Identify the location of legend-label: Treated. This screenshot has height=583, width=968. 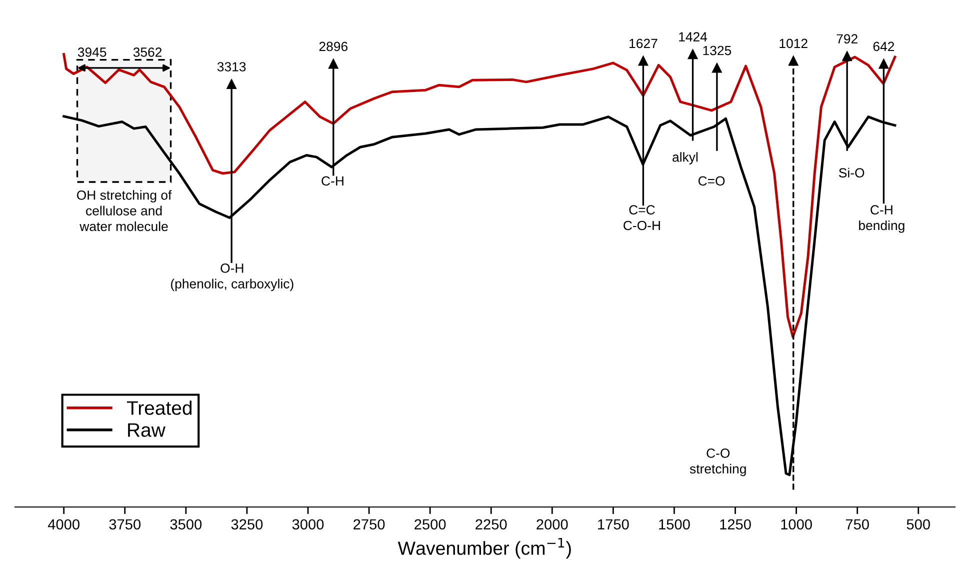
(159, 407).